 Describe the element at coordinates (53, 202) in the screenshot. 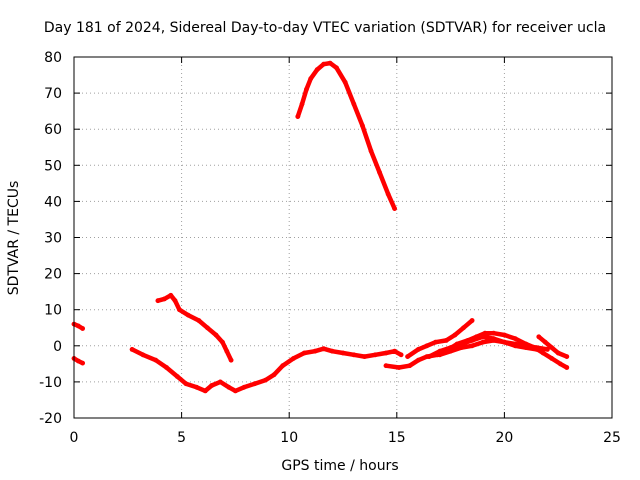

I see `y-tick-label: 40` at that location.